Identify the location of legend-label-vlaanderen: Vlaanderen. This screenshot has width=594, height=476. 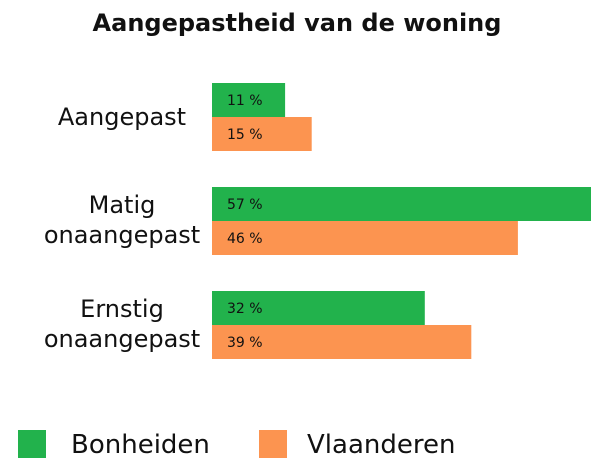
(381, 445).